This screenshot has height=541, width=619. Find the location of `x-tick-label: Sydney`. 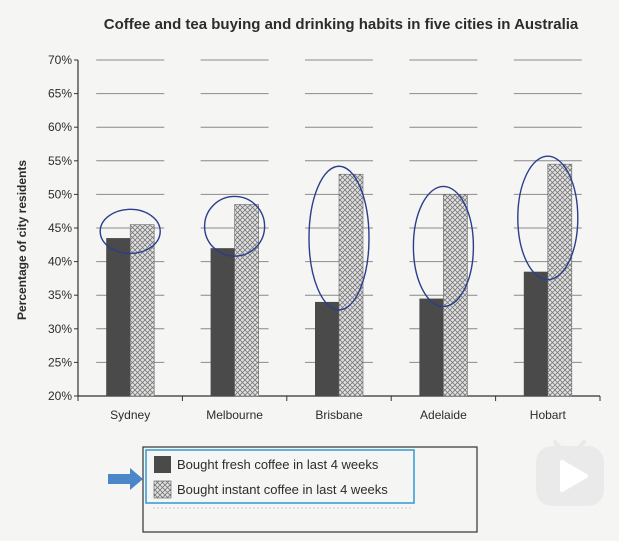

x-tick-label: Sydney is located at coordinates (130, 415).